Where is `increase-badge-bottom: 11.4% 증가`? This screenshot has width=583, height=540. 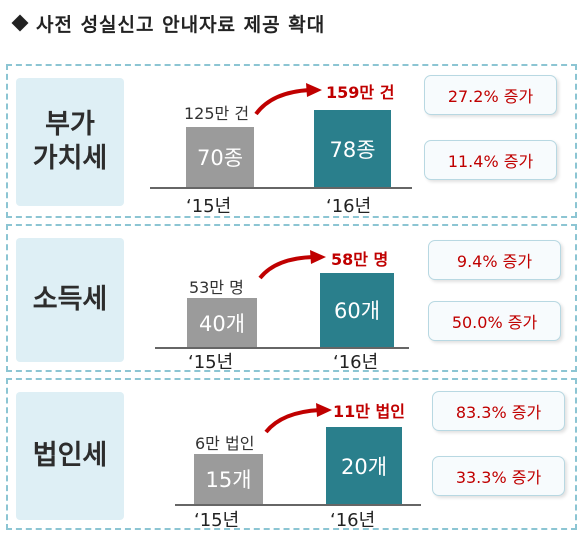 increase-badge-bottom: 11.4% 증가 is located at coordinates (490, 160).